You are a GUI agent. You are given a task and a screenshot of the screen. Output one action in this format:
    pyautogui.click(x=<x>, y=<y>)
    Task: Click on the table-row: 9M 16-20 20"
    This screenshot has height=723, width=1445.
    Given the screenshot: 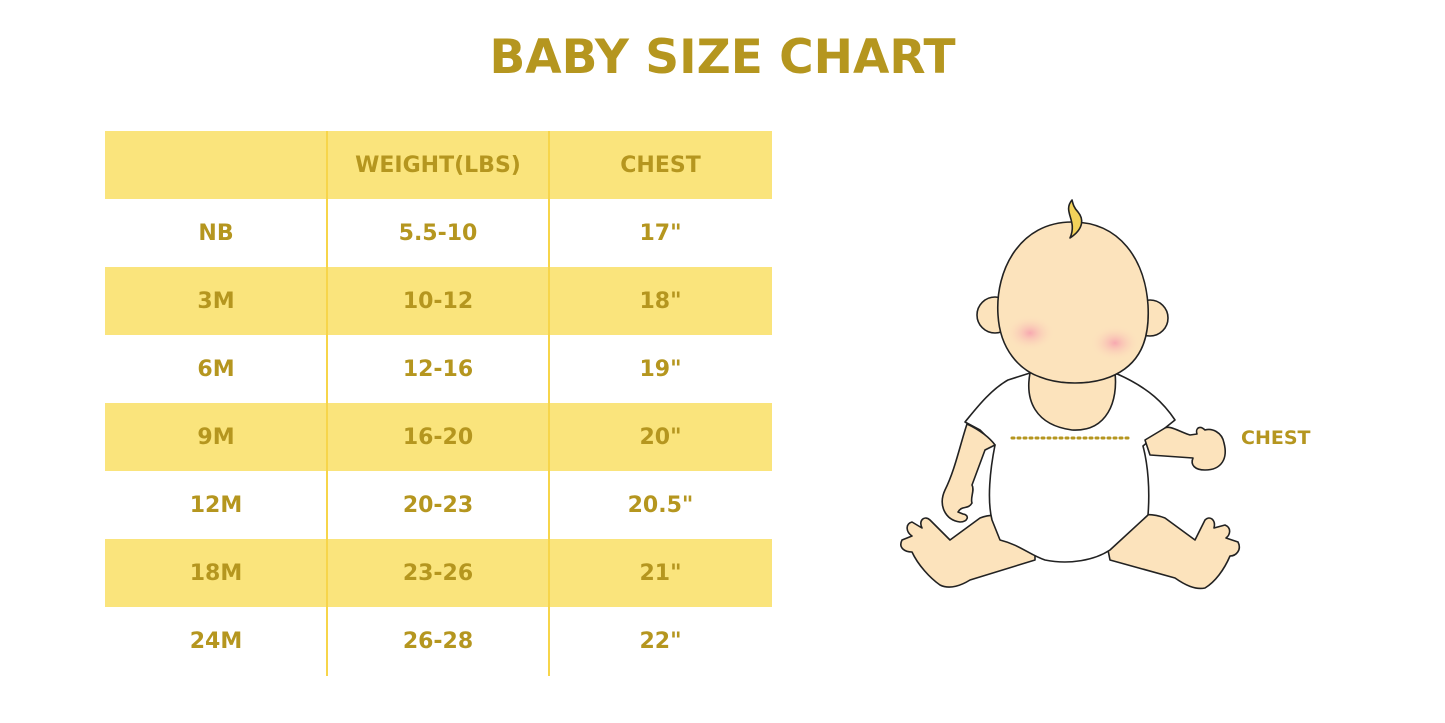 What is the action you would take?
    pyautogui.click(x=438, y=437)
    